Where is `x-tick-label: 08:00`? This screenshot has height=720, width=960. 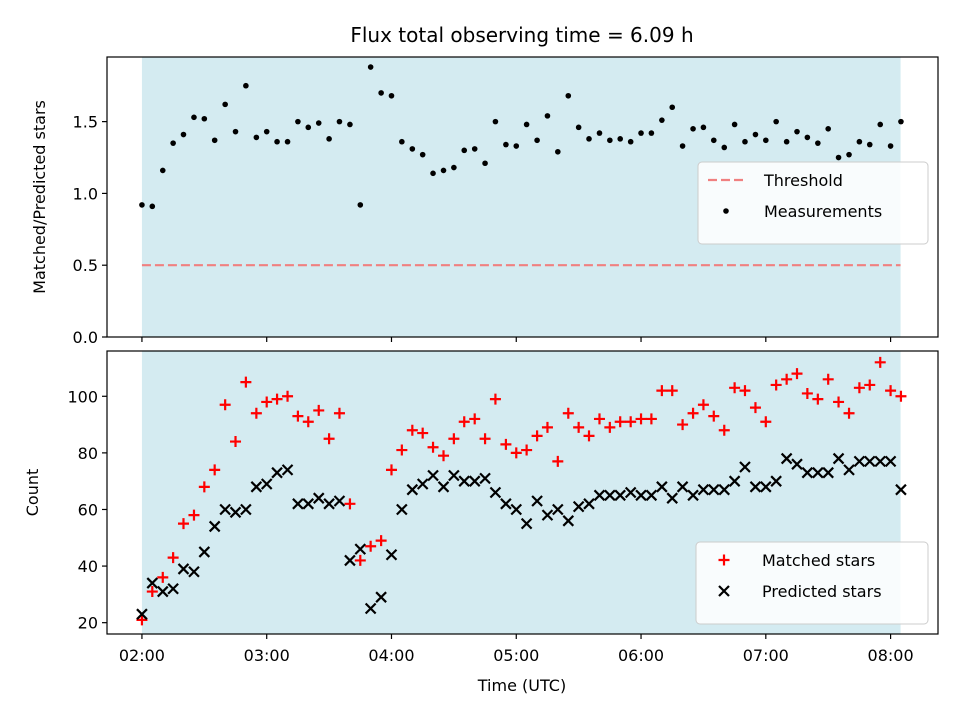 x-tick-label: 08:00 is located at coordinates (891, 655).